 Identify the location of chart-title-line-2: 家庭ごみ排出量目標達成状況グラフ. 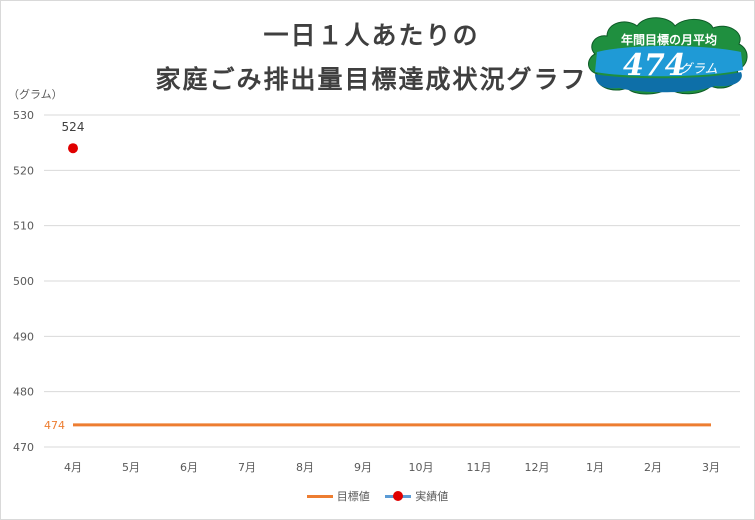
(371, 79).